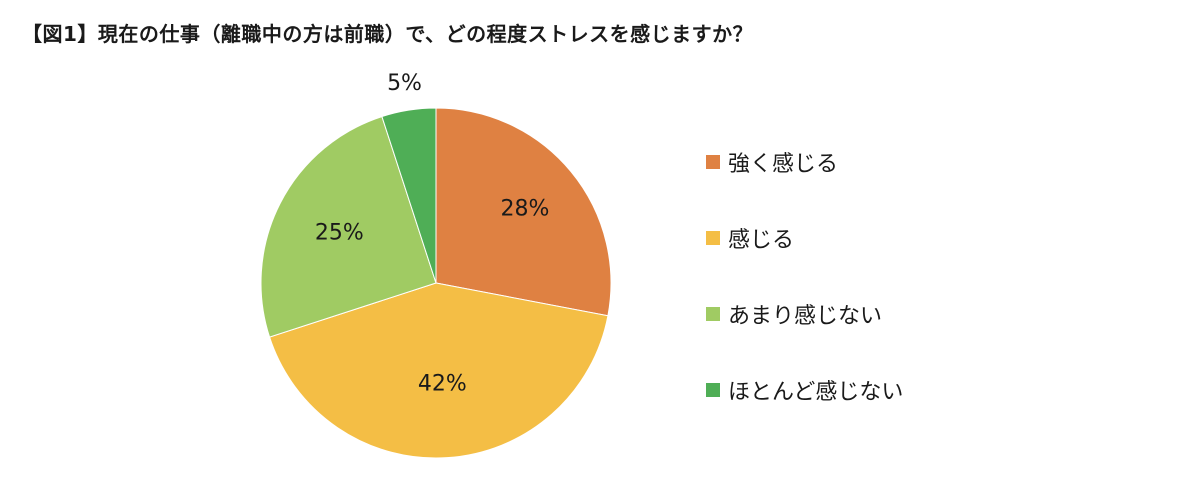  I want to click on pie-slice-little, so click(348, 226).